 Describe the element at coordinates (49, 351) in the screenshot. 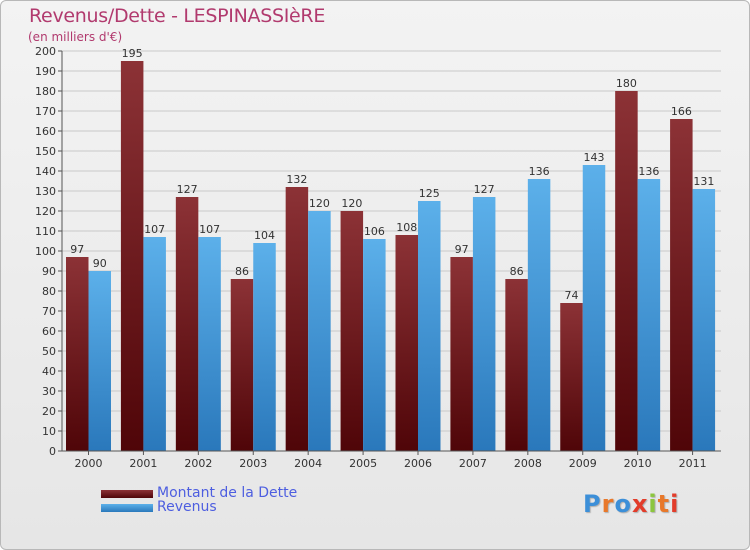

I see `y-tick-label: 50` at that location.